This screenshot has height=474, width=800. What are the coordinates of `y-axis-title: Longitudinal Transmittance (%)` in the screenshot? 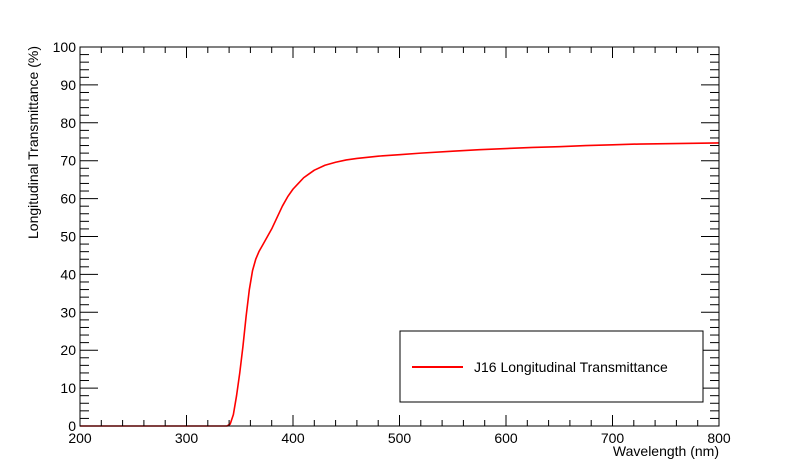 It's located at (33, 142).